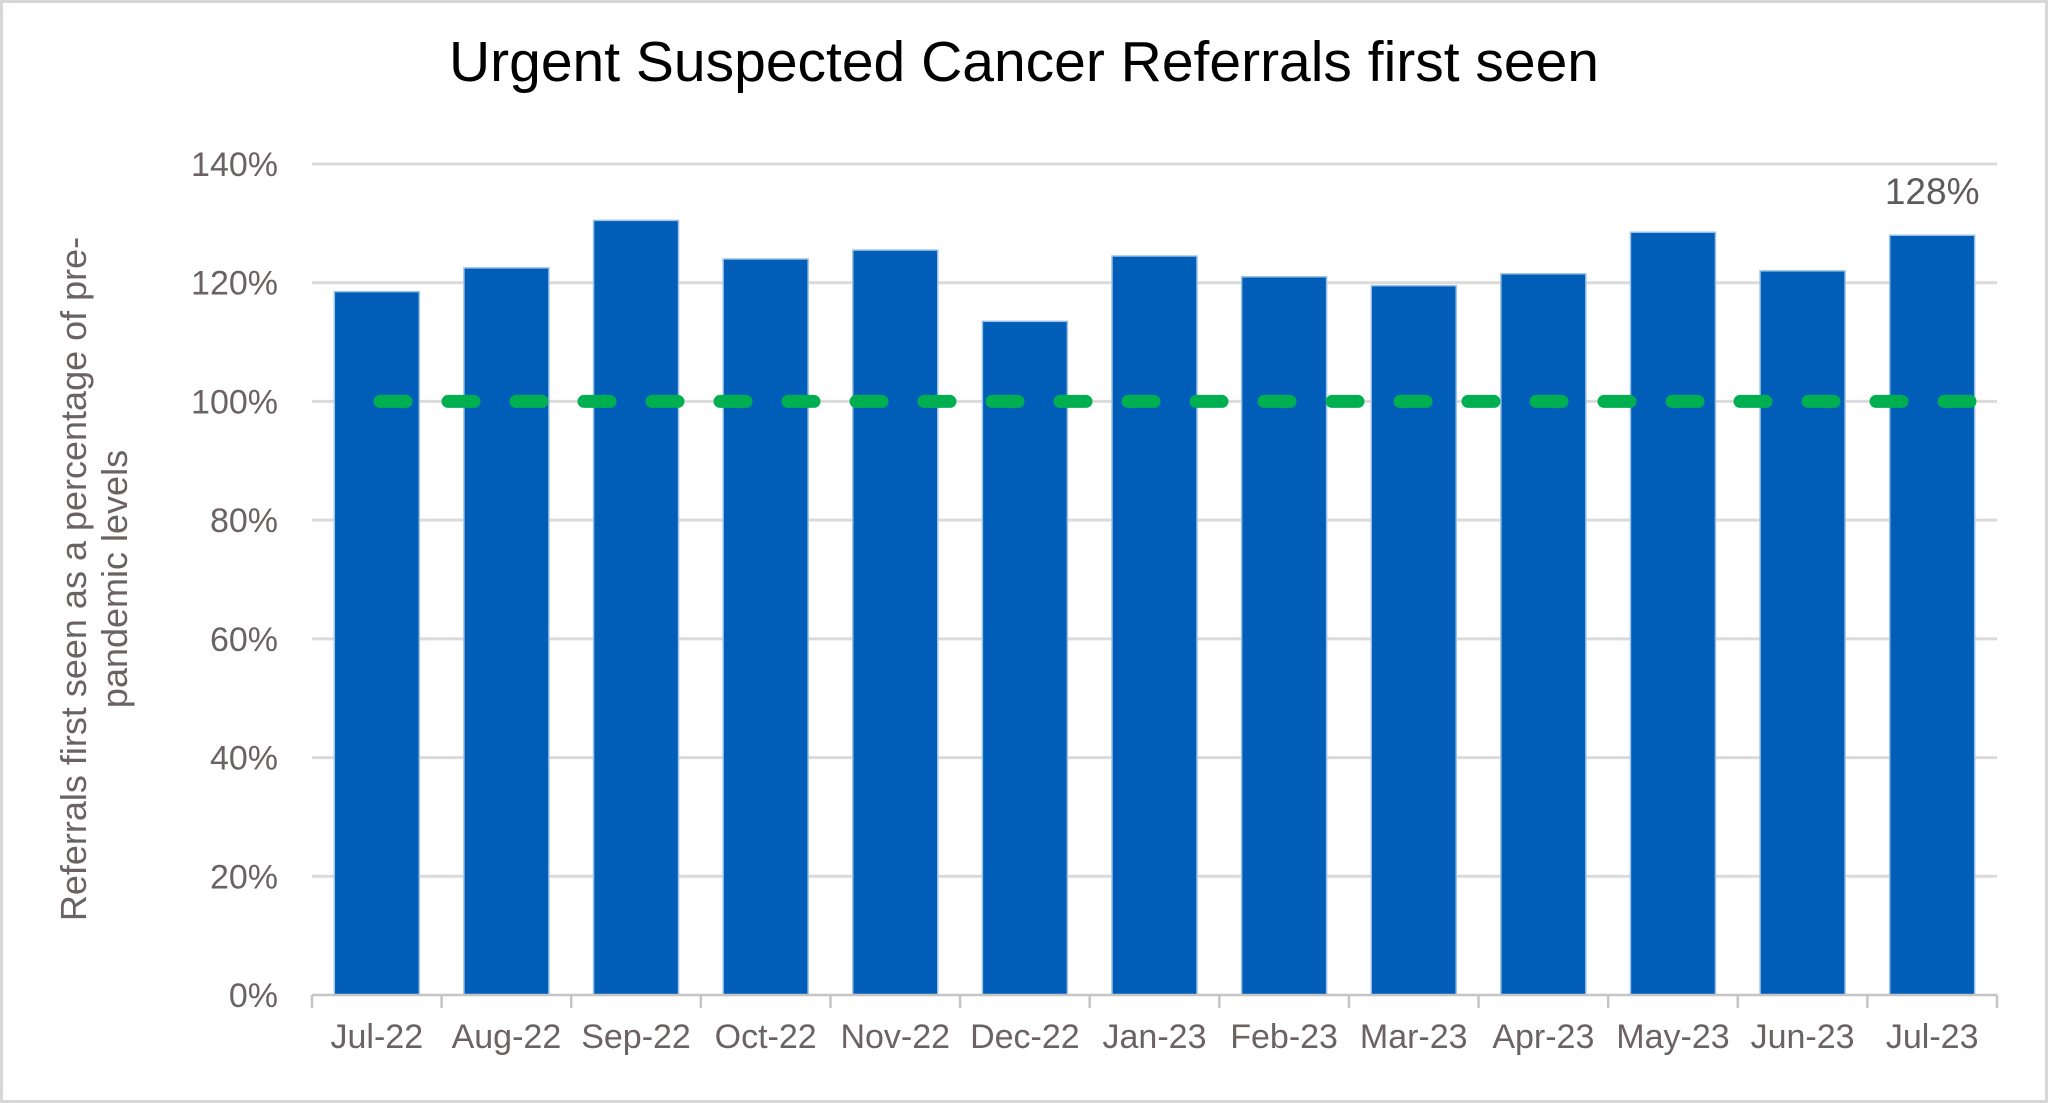 The image size is (2048, 1103). Describe the element at coordinates (1543, 1037) in the screenshot. I see `x-tick-label: Apr-23` at that location.